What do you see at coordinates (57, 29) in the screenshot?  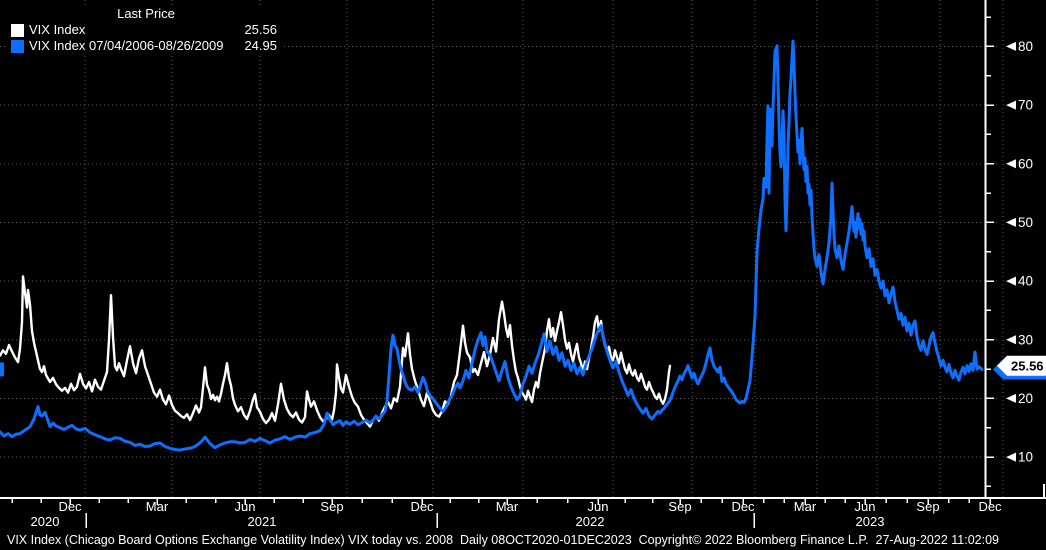 I see `legend-series-label: VIX Index` at bounding box center [57, 29].